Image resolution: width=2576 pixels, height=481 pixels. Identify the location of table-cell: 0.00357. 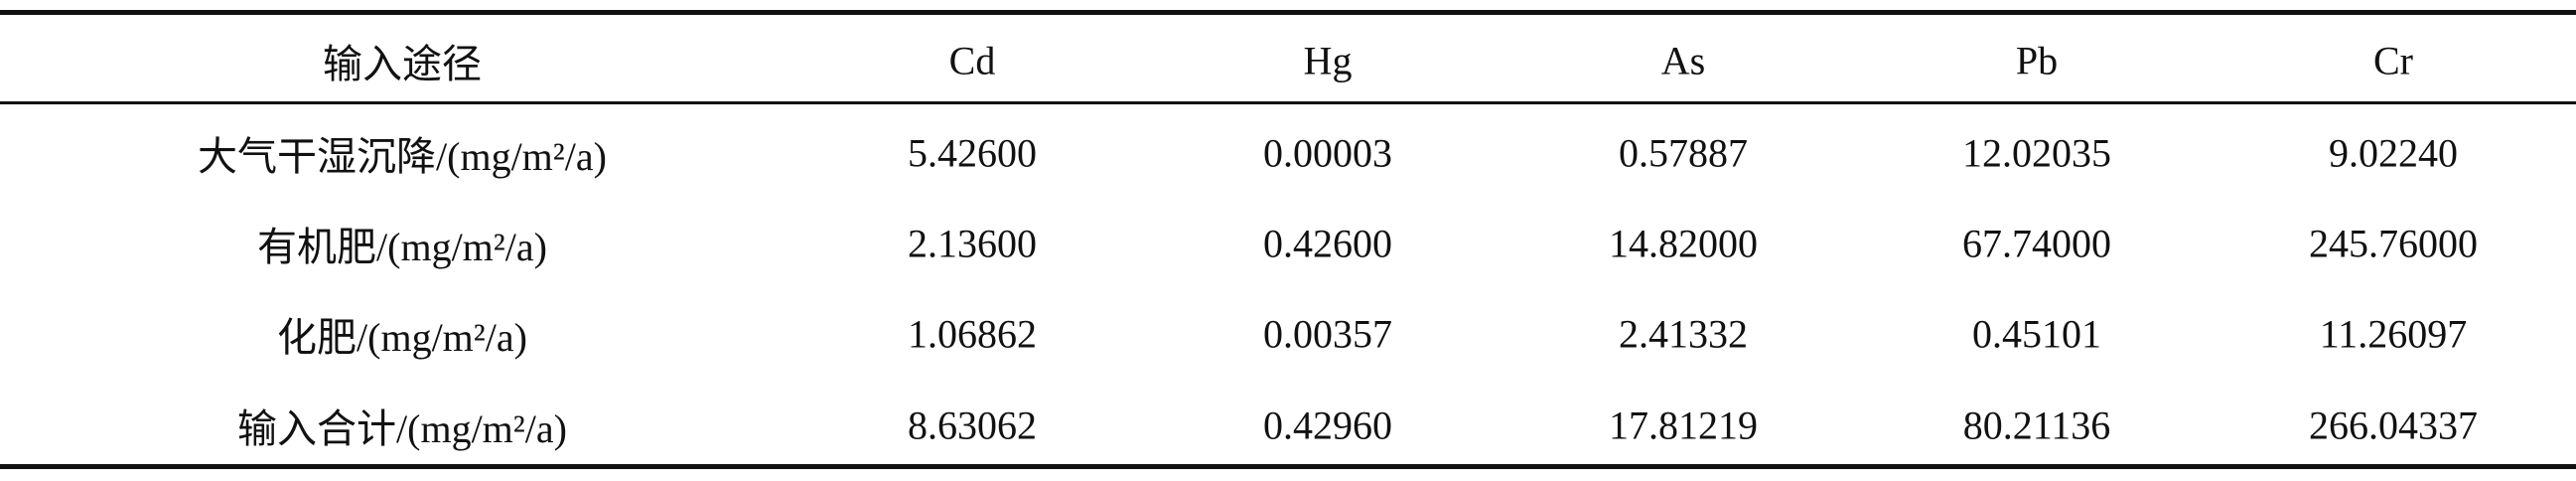
(1327, 334).